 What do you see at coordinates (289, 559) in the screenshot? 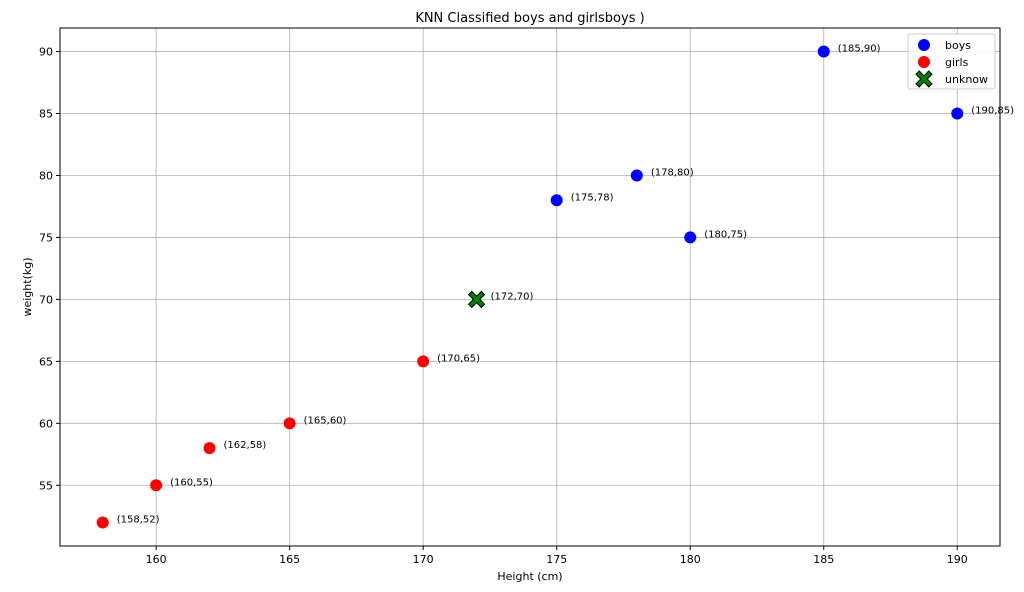
I see `x-tick-label: 165` at bounding box center [289, 559].